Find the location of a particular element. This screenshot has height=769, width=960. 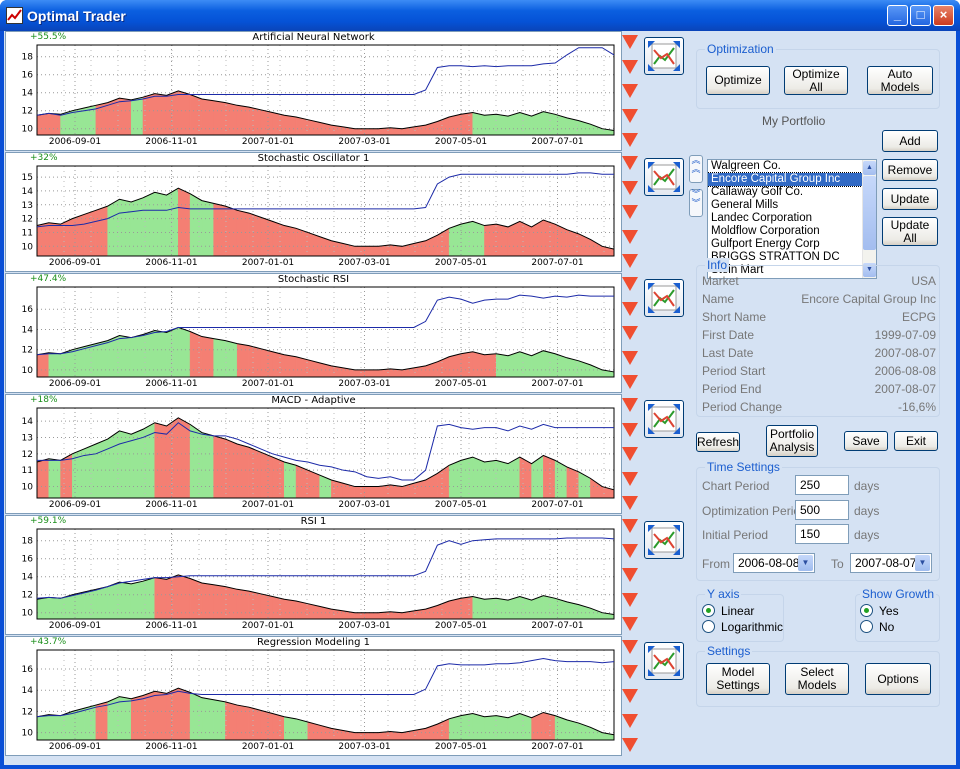

scroll-thumb is located at coordinates (869, 213).